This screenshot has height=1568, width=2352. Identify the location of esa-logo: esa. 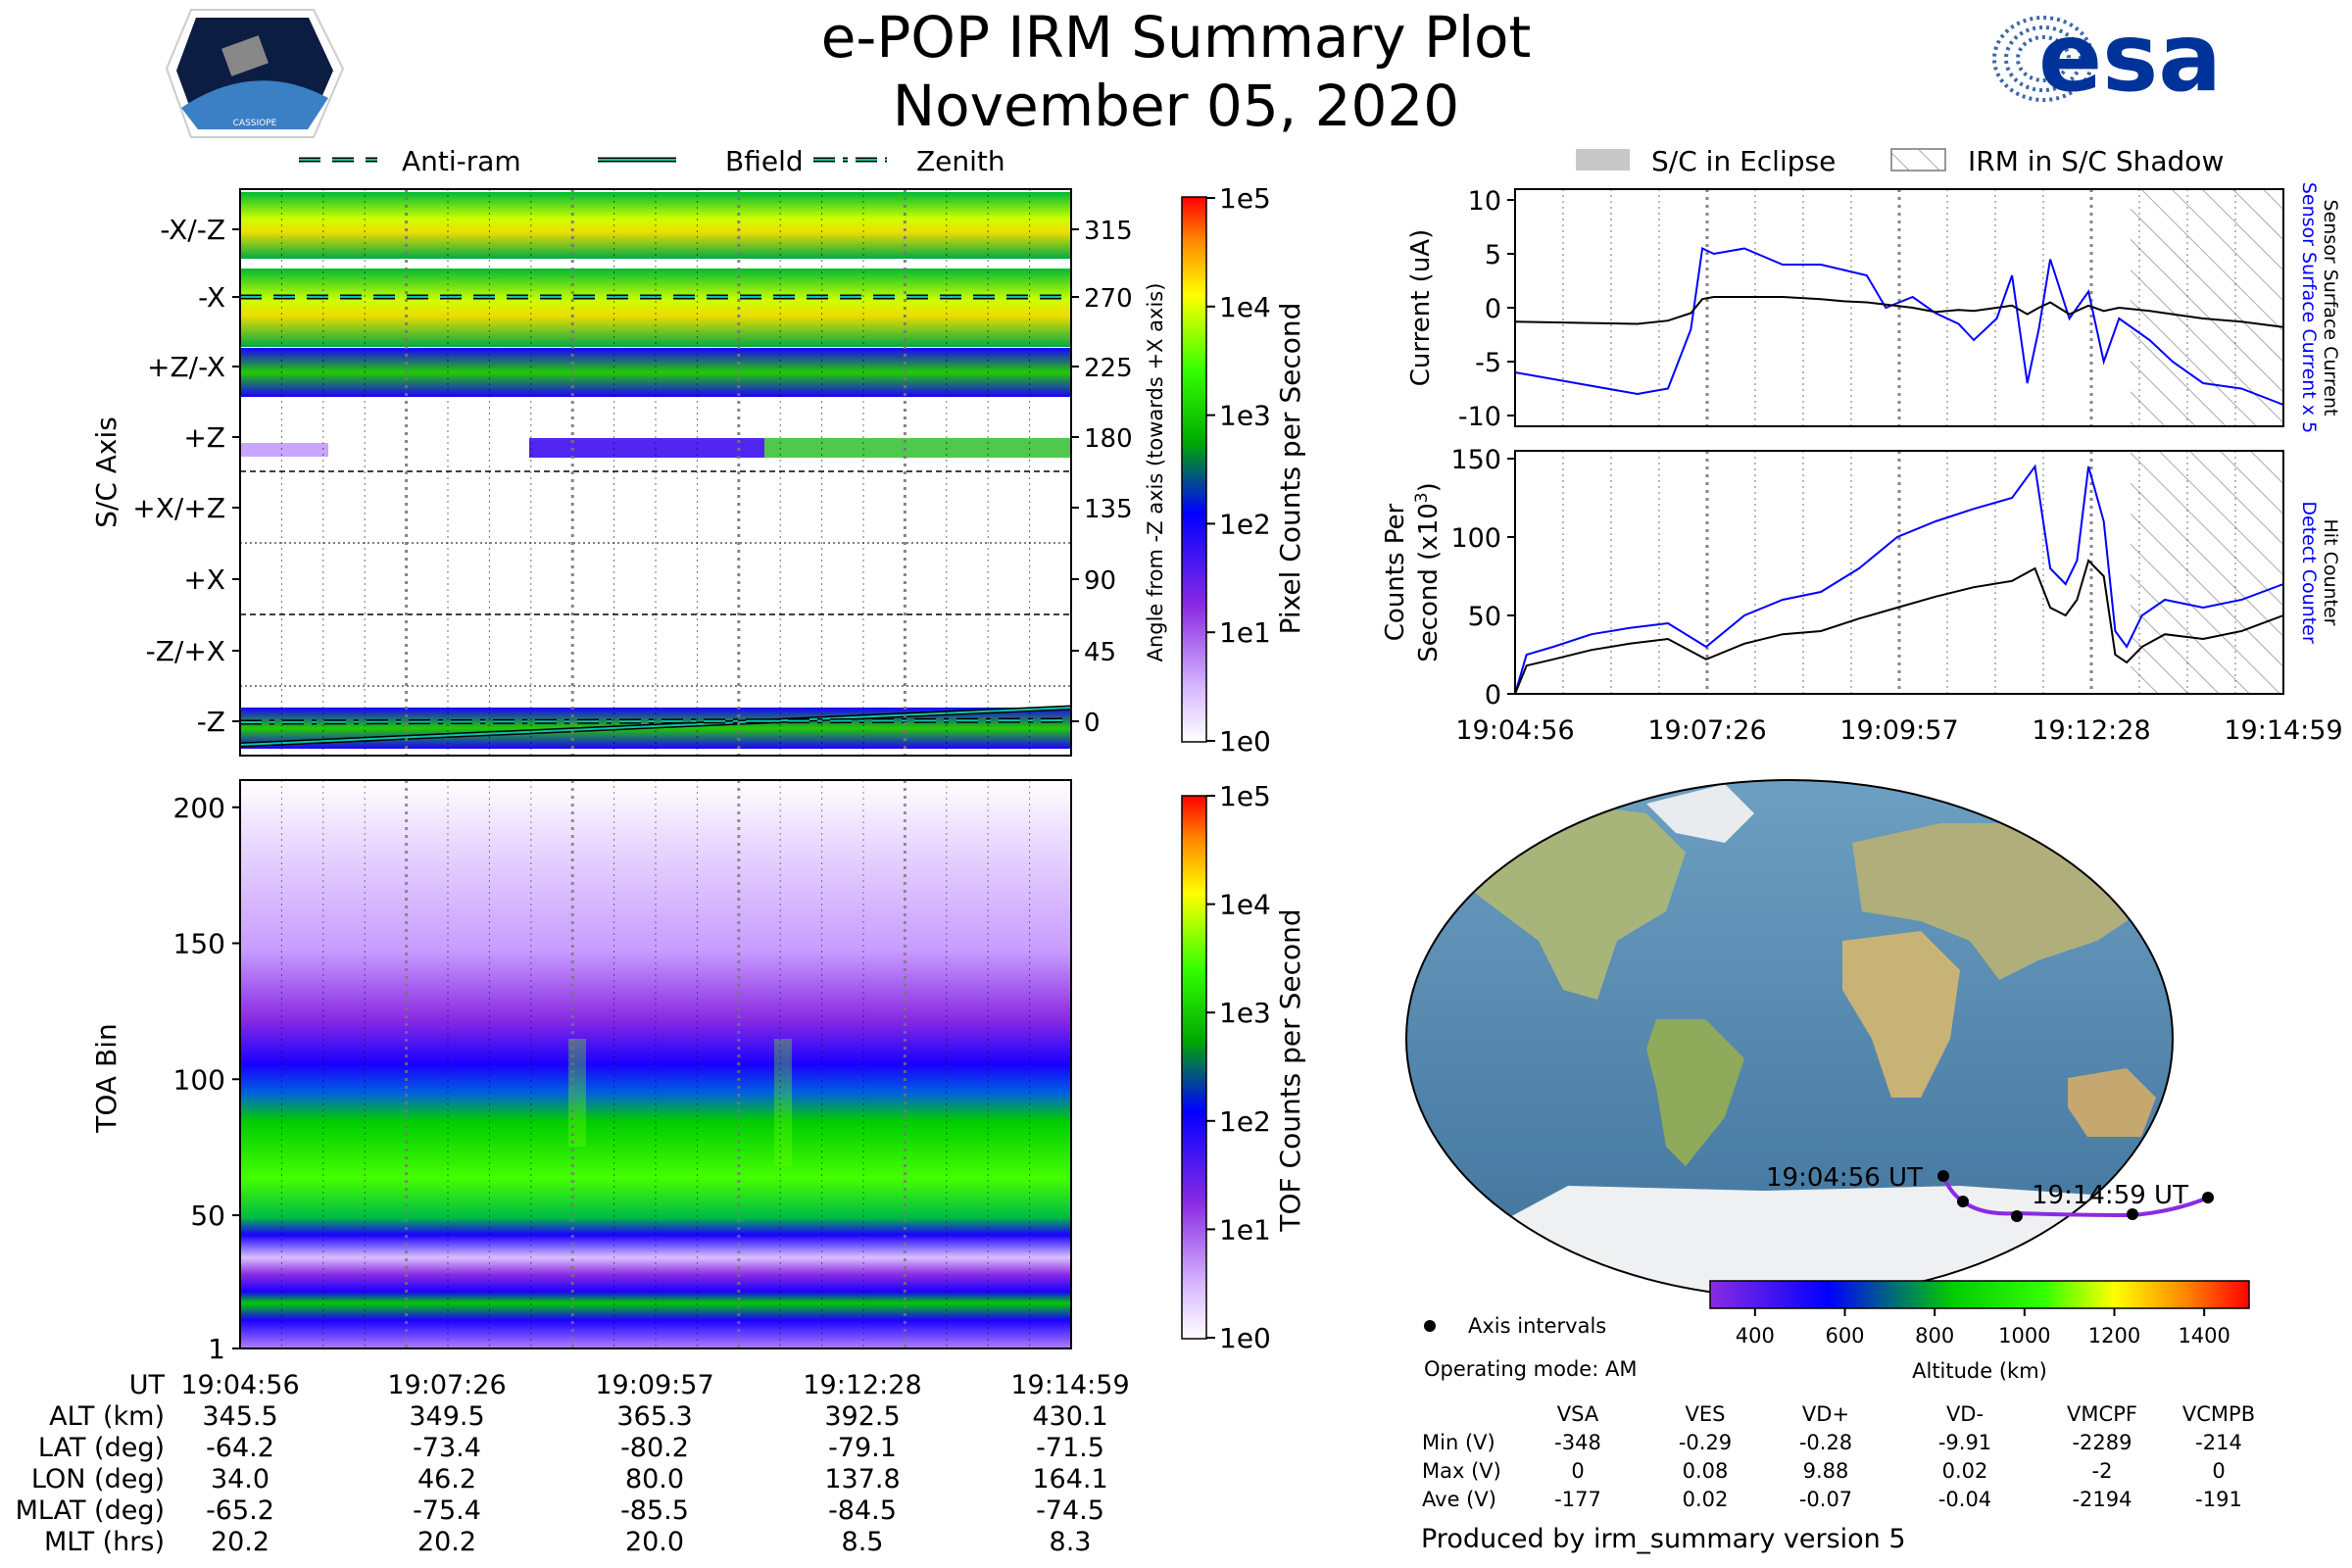
(2107, 58).